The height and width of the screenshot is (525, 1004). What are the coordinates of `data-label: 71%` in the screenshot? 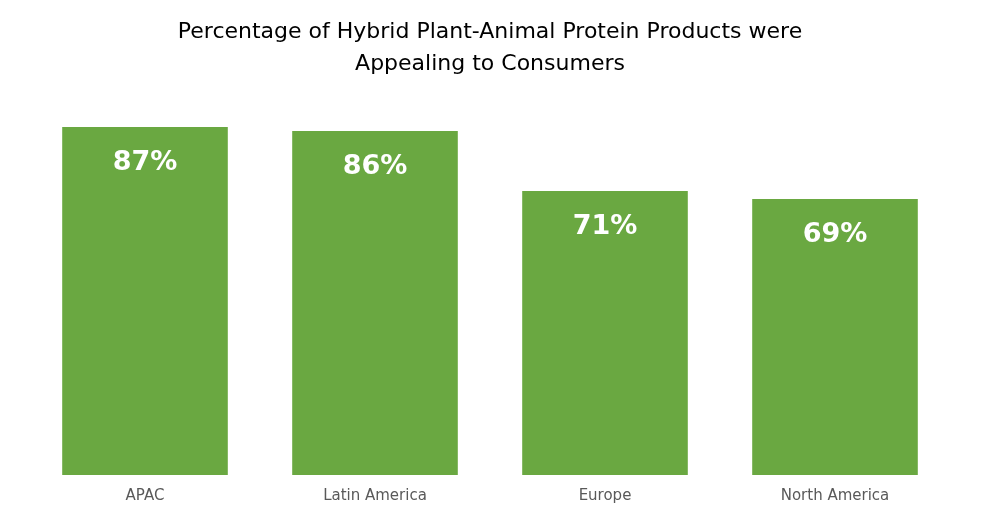 It's located at (605, 224).